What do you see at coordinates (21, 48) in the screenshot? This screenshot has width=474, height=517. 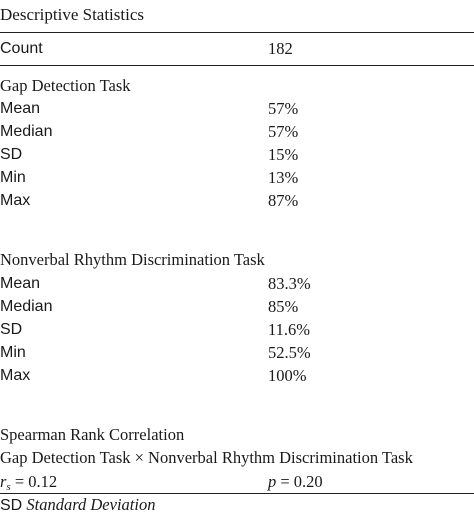 I see `count-label: Count` at bounding box center [21, 48].